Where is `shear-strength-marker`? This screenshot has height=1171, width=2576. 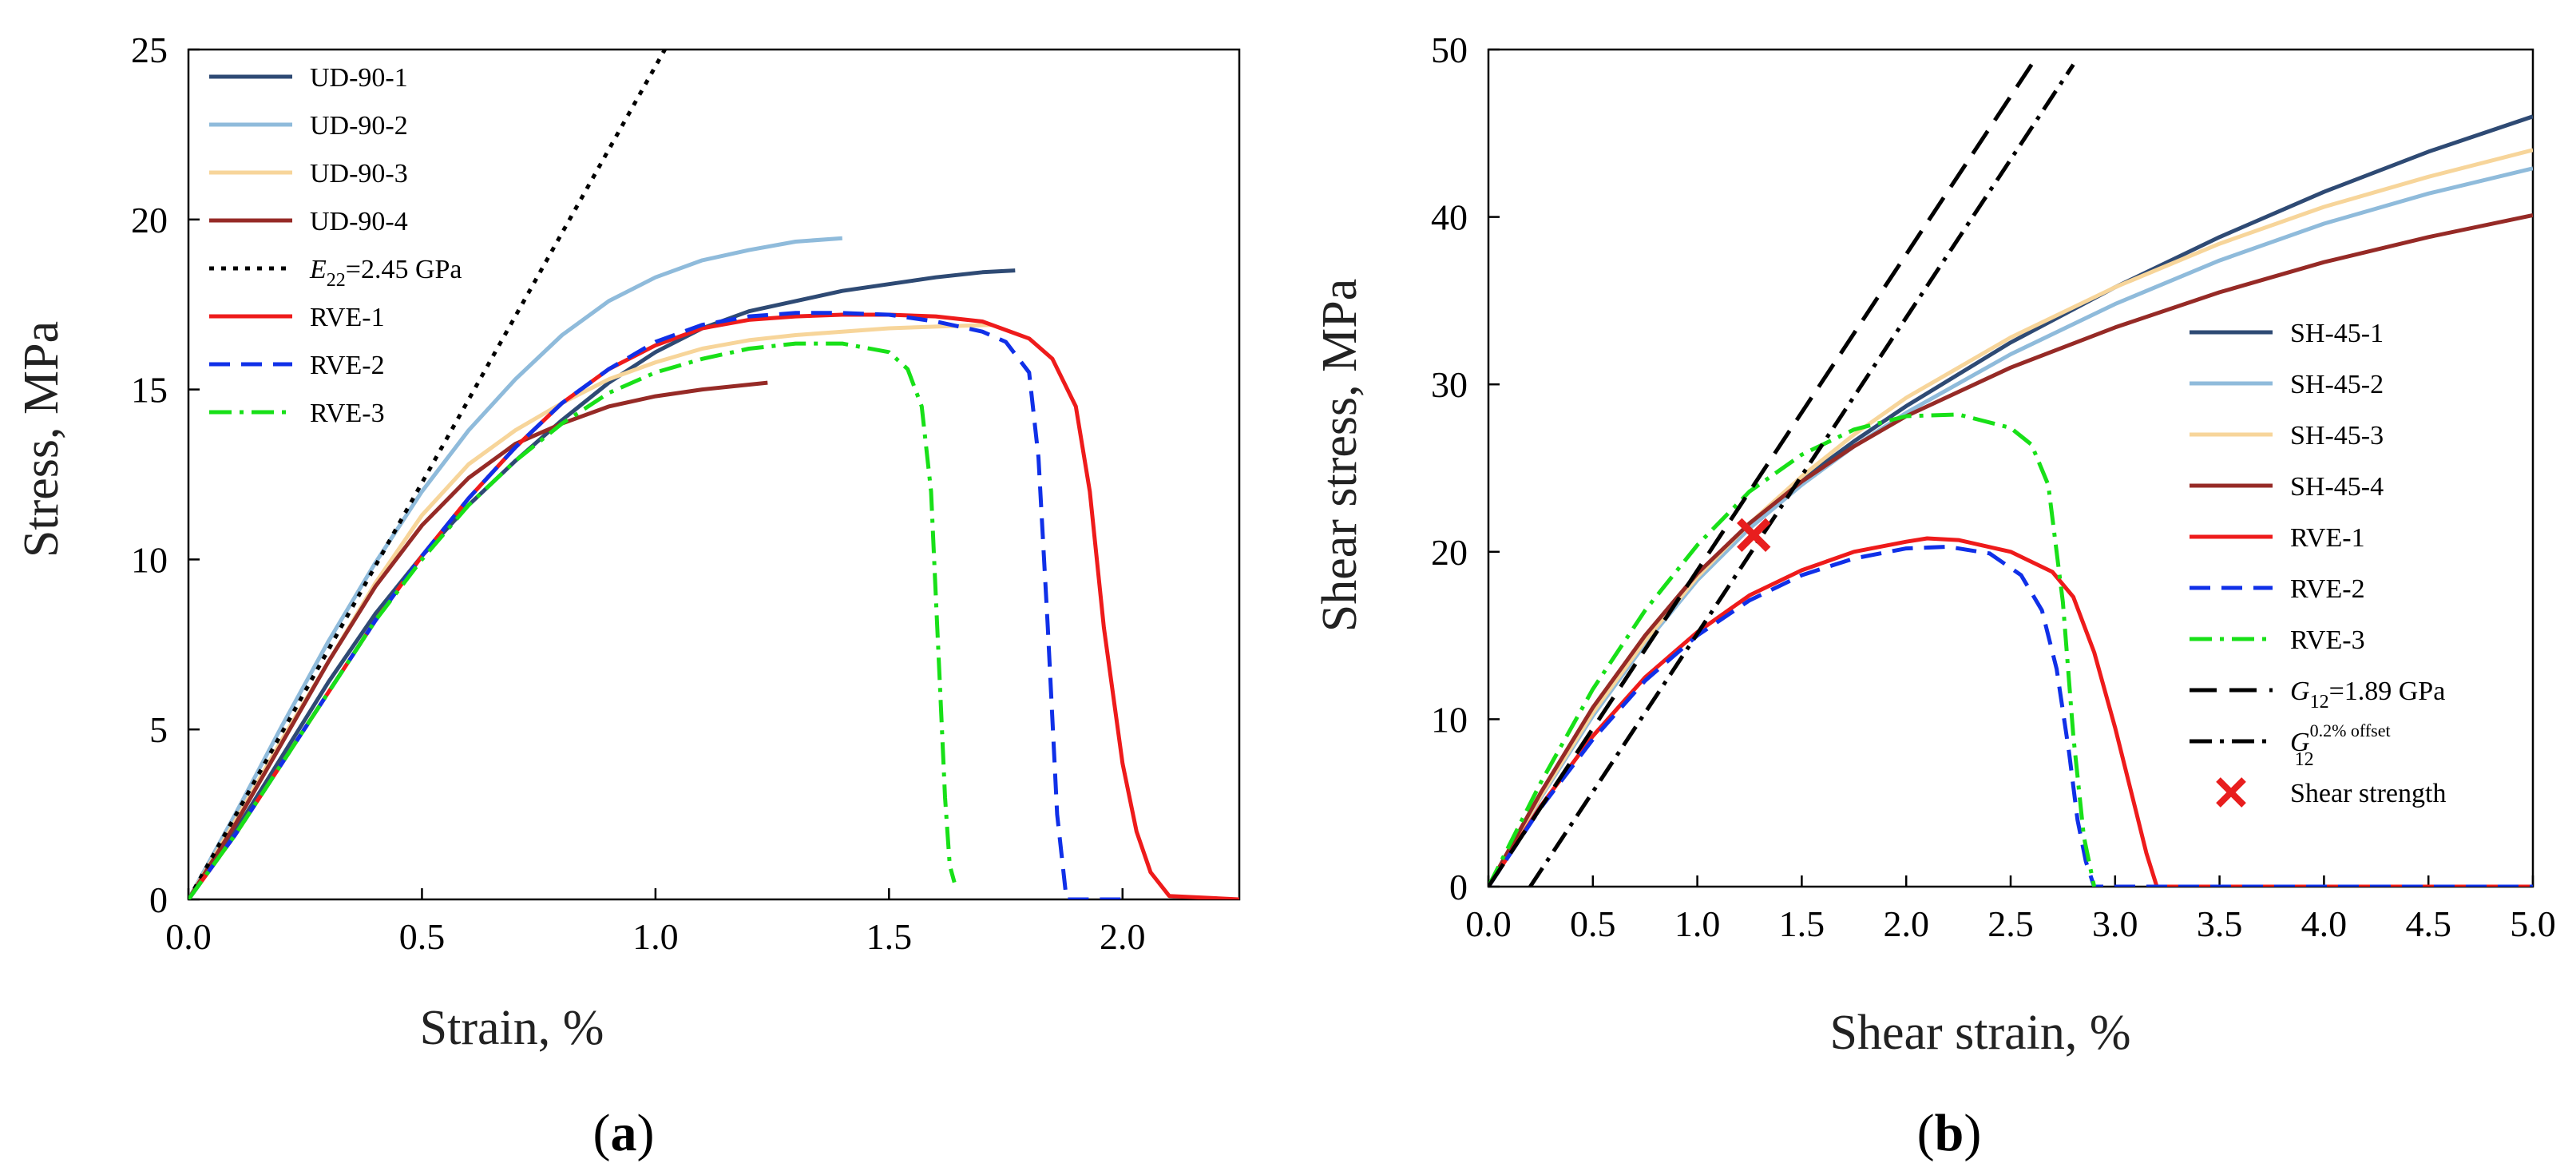
shear-strength-marker is located at coordinates (1754, 535).